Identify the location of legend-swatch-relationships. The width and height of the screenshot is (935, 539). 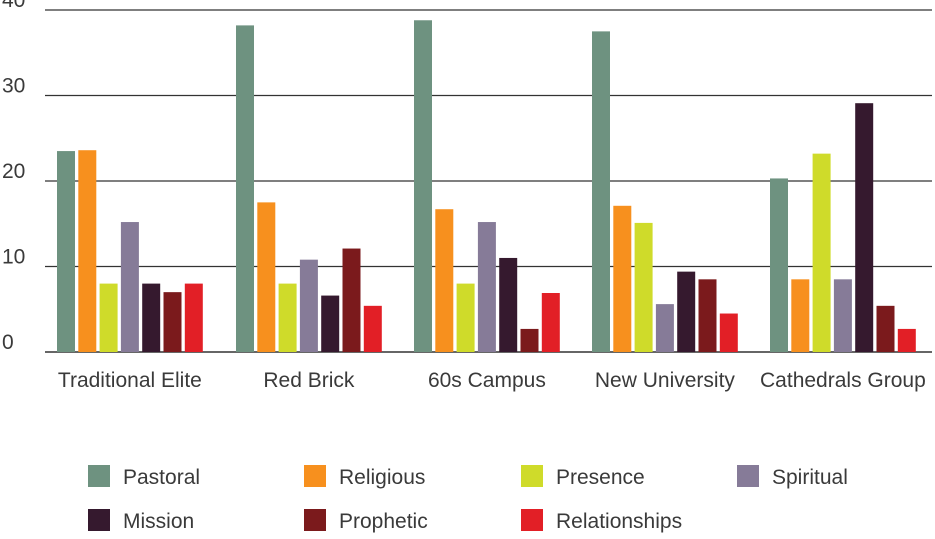
(532, 520).